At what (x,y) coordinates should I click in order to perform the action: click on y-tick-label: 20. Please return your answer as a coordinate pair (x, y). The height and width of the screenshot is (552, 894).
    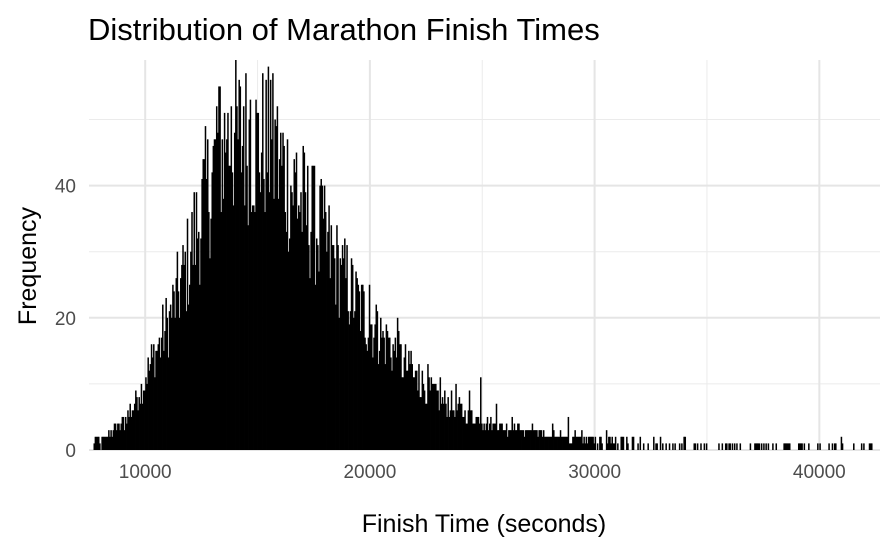
    Looking at the image, I should click on (65, 319).